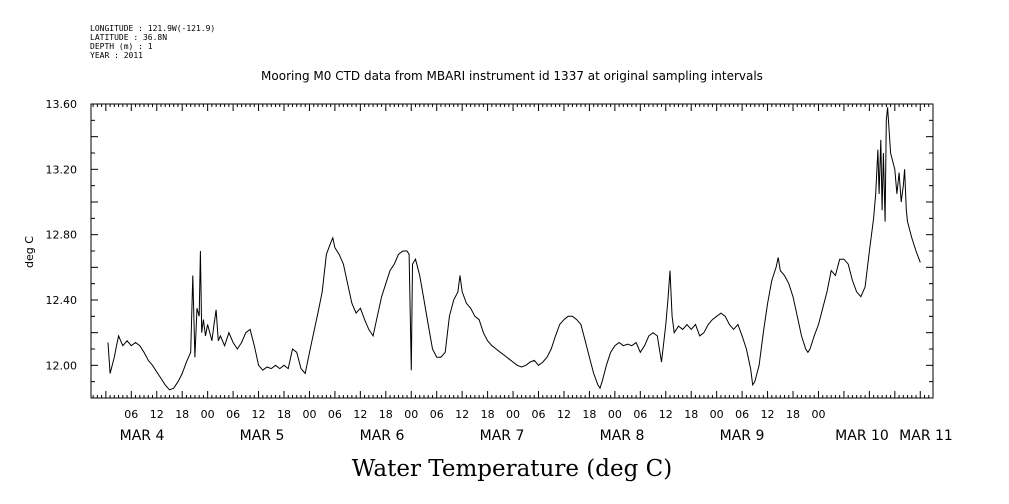 The image size is (1009, 504). I want to click on day-label: MAR 6, so click(382, 436).